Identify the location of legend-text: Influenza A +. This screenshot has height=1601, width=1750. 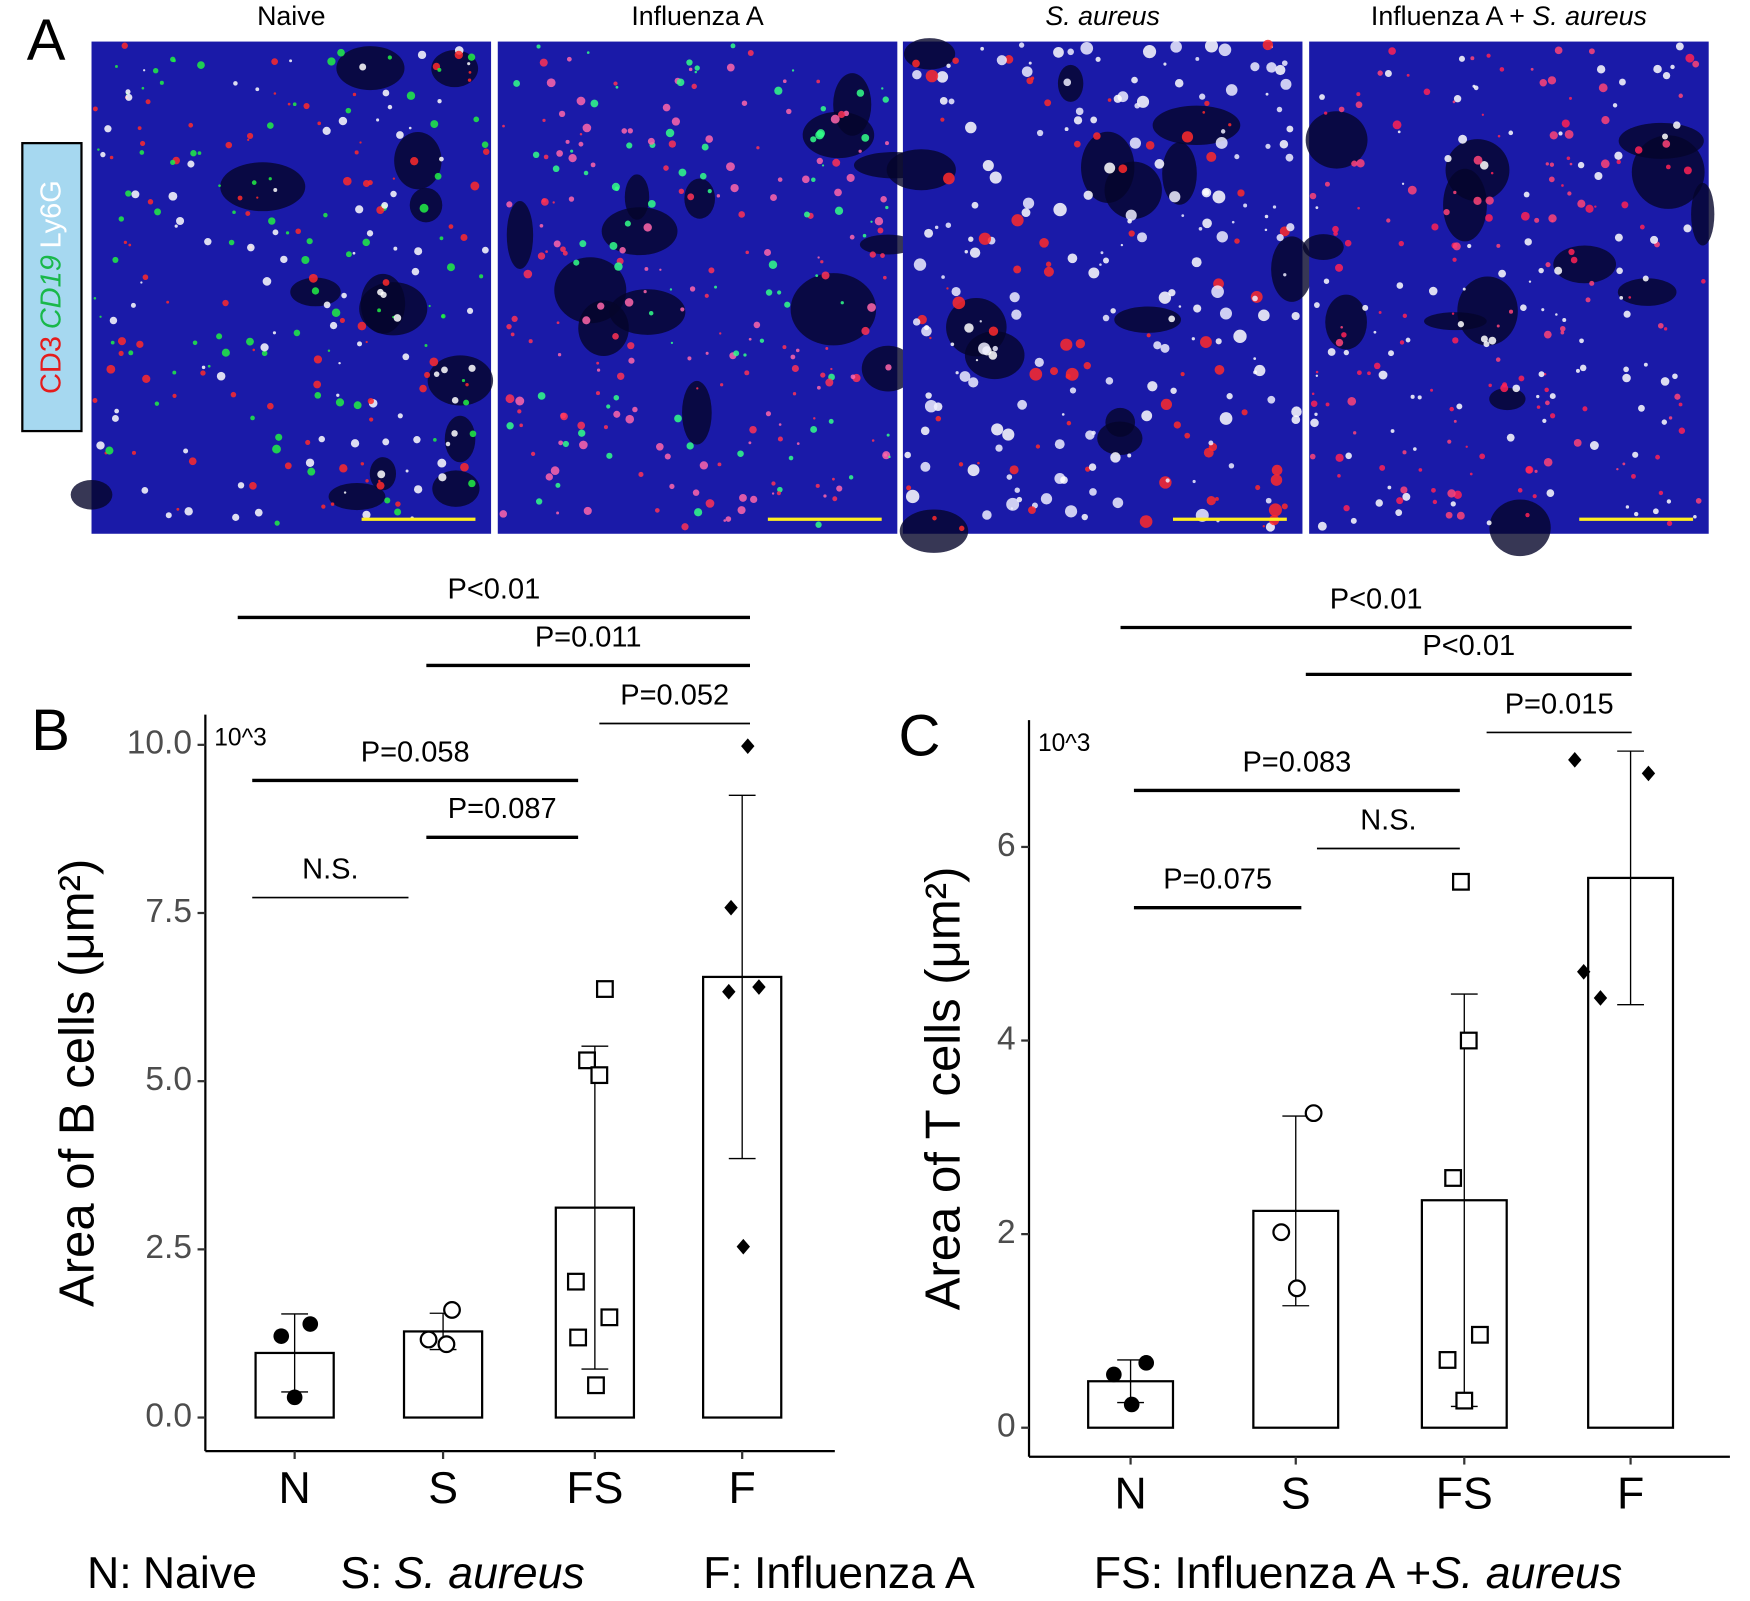
(1302, 1573).